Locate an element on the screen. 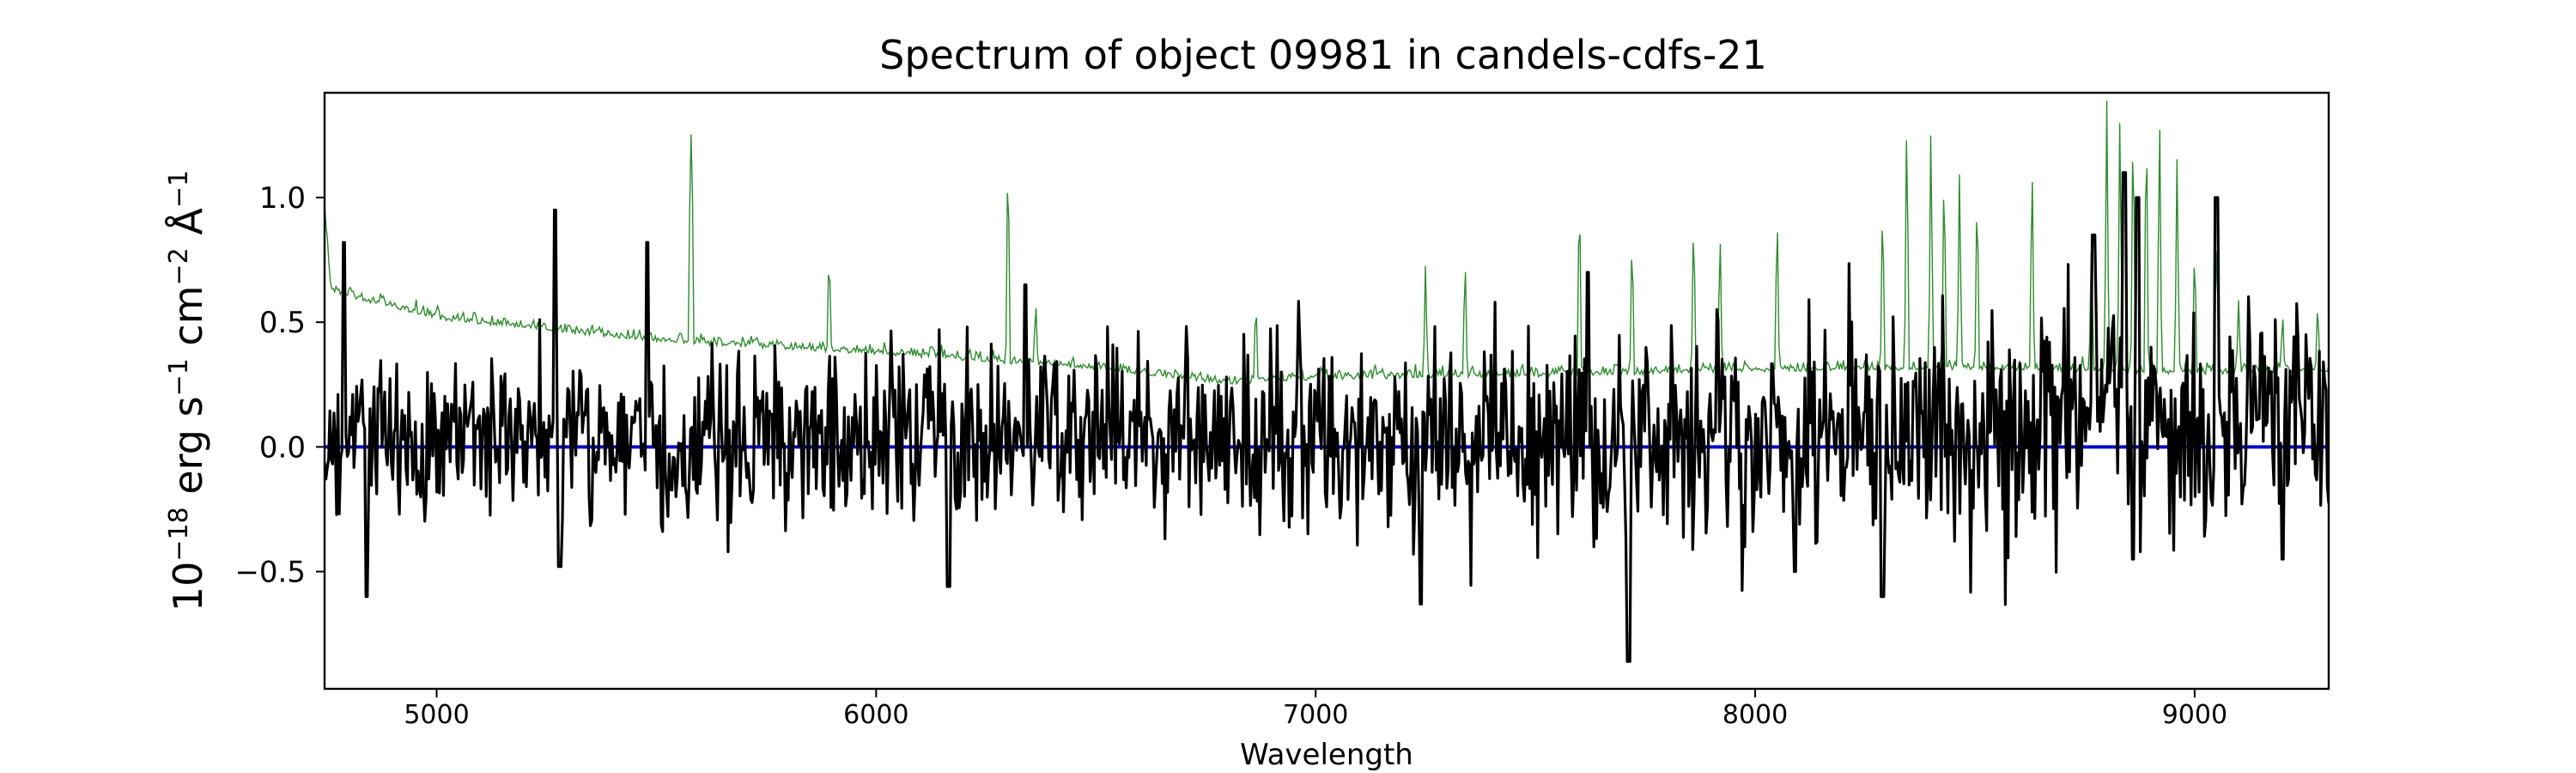 This screenshot has height=773, width=2576. y-tick-label: 0.5 is located at coordinates (282, 323).